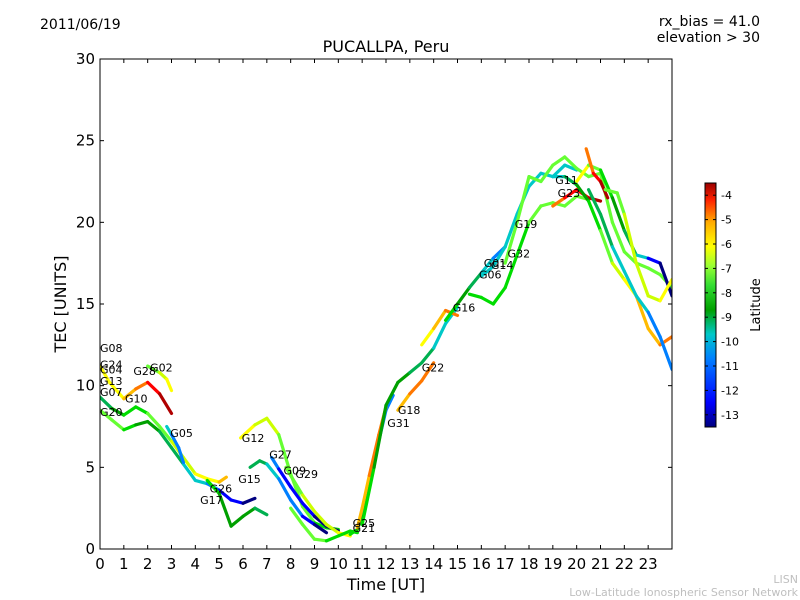  What do you see at coordinates (90, 549) in the screenshot?
I see `y-tick-label: 0` at bounding box center [90, 549].